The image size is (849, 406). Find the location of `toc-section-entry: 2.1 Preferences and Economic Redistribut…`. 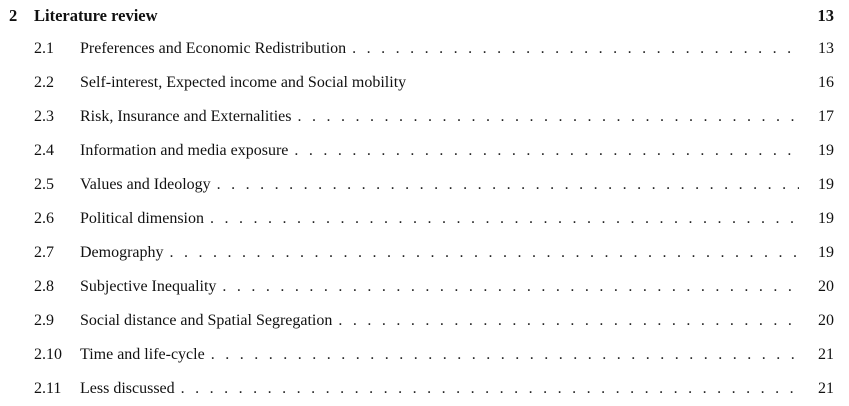

toc-section-entry: 2.1 Preferences and Economic Redistribut… is located at coordinates (424, 49).